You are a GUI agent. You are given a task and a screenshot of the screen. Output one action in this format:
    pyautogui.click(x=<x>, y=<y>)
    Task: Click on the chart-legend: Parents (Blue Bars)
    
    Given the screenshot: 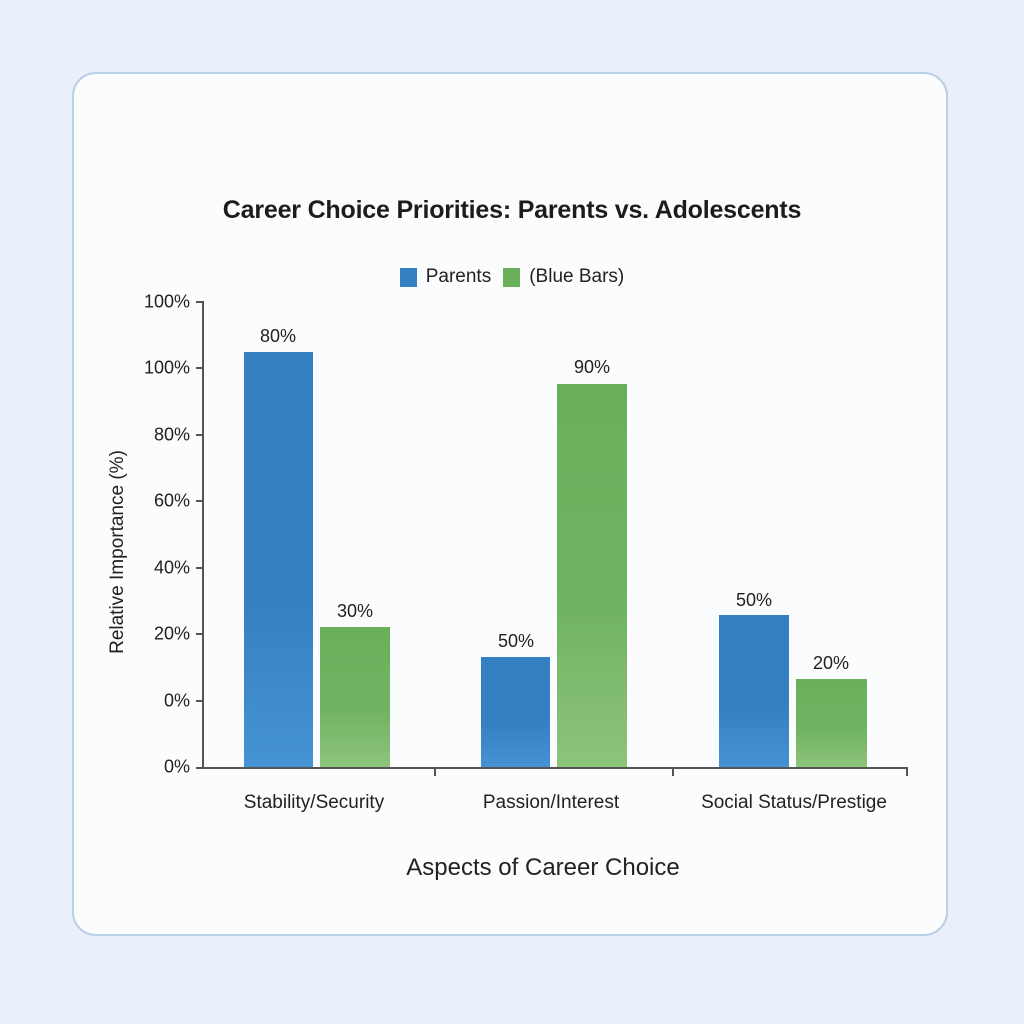 What is the action you would take?
    pyautogui.click(x=512, y=277)
    